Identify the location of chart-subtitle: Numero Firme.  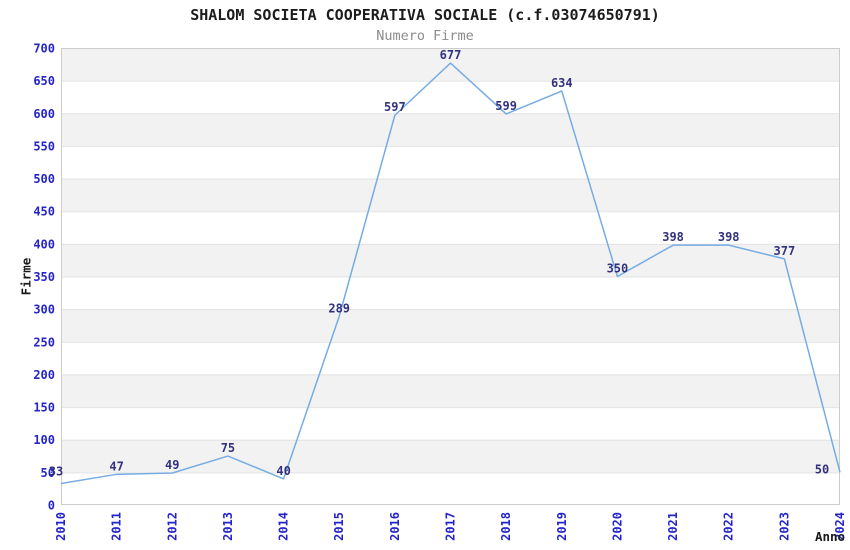
(425, 36).